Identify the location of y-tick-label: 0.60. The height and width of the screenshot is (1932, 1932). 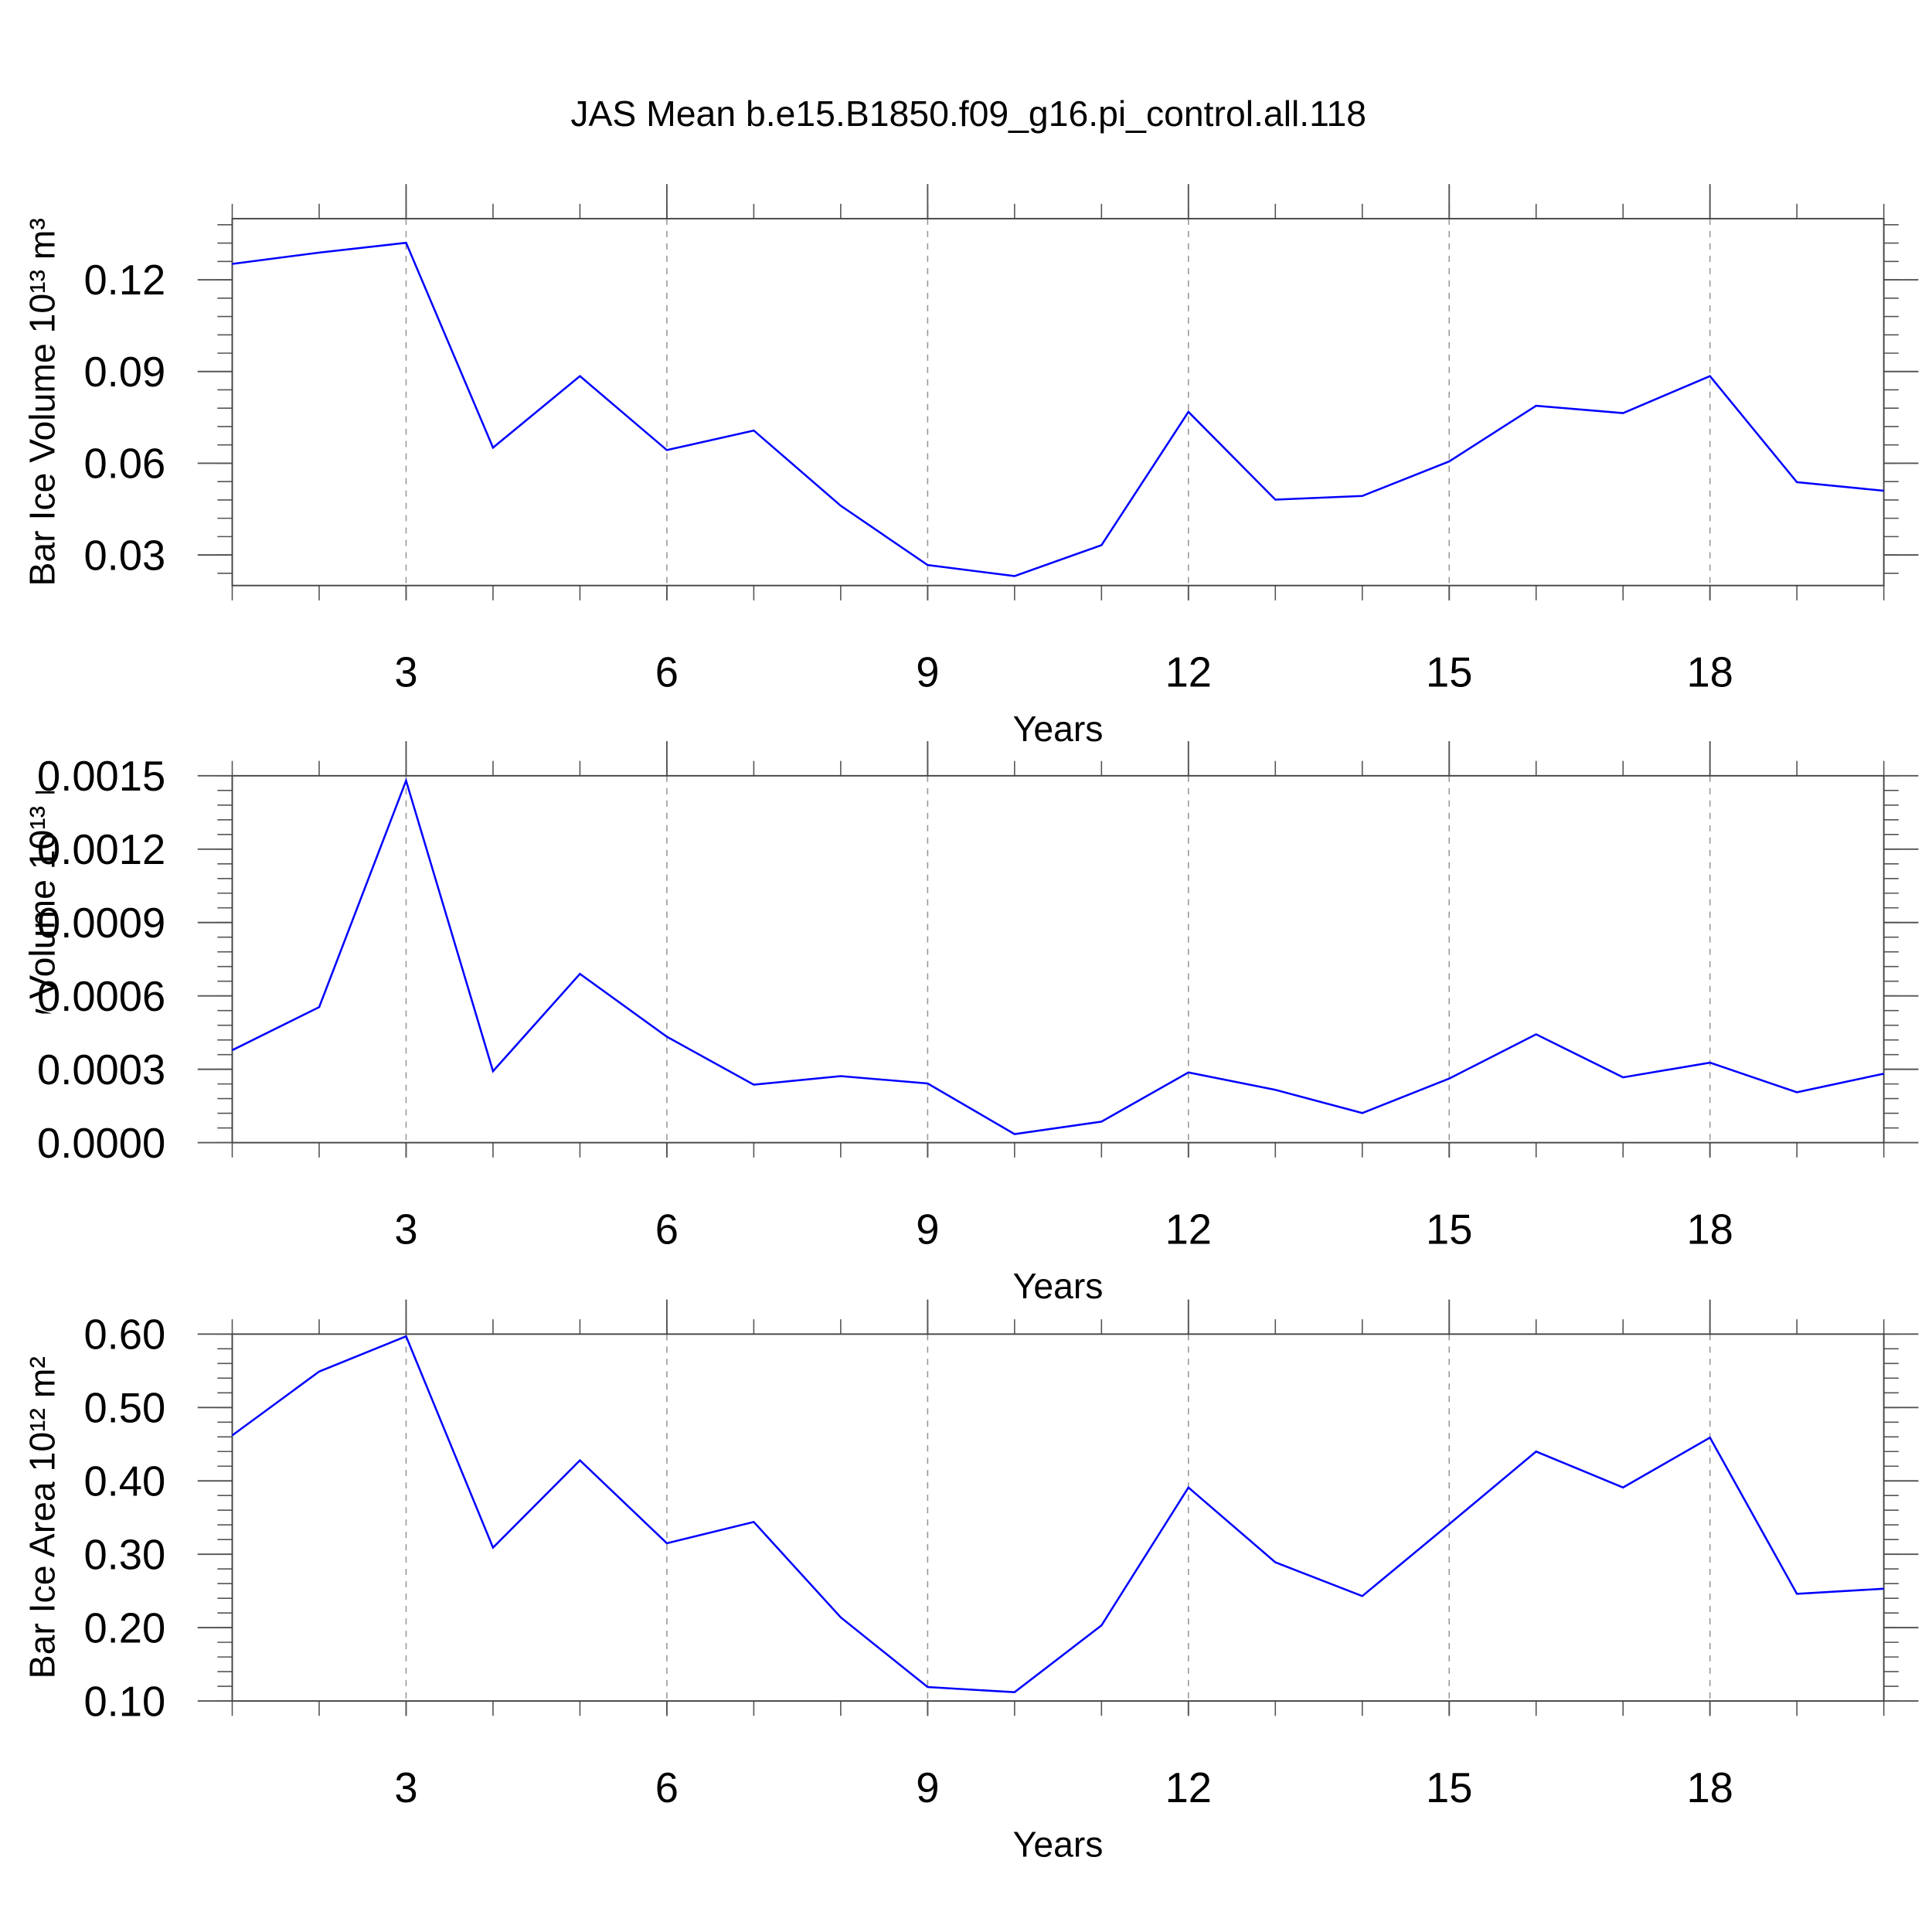
(124, 1335).